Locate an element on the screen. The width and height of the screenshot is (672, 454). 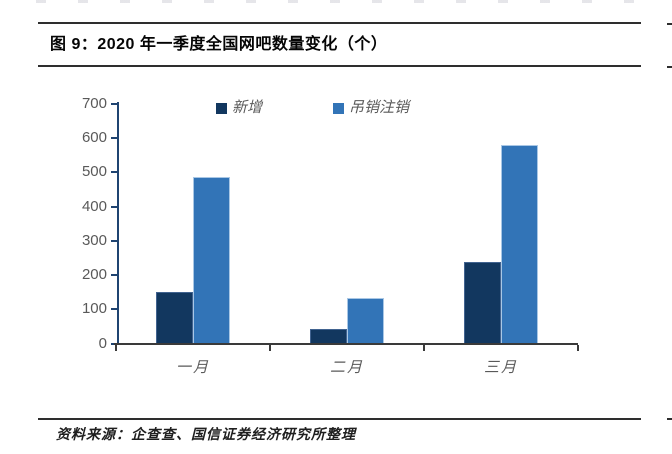
legend-label-revoked: 吊销注销 is located at coordinates (379, 108).